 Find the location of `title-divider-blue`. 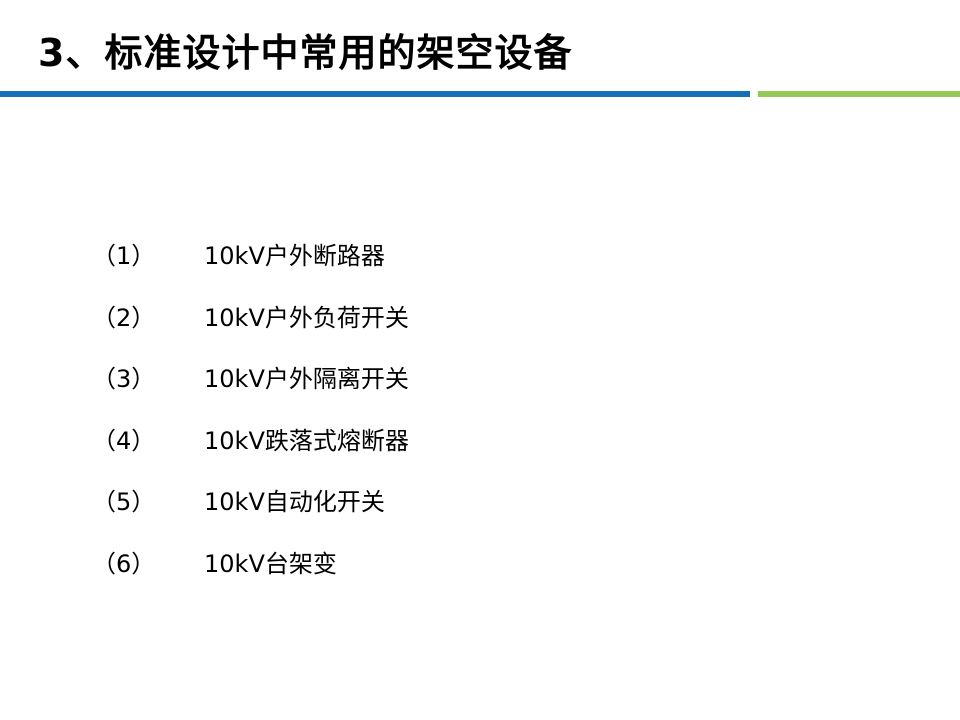

title-divider-blue is located at coordinates (375, 94).